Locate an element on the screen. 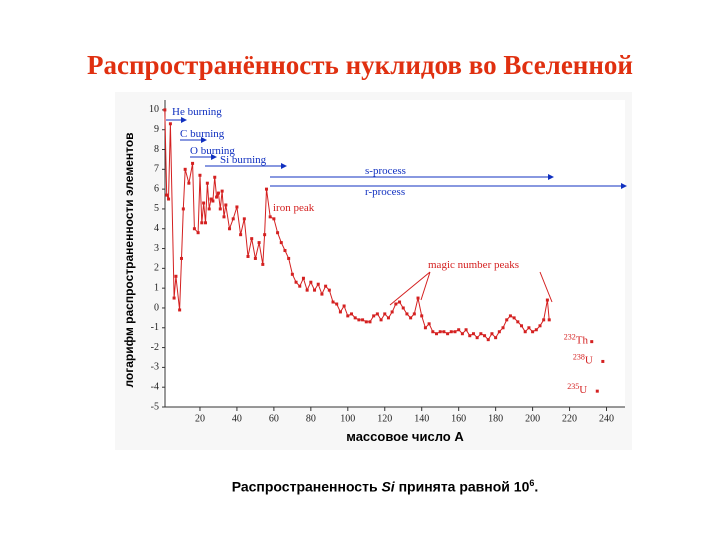  isotope-label: 232Th is located at coordinates (576, 340).